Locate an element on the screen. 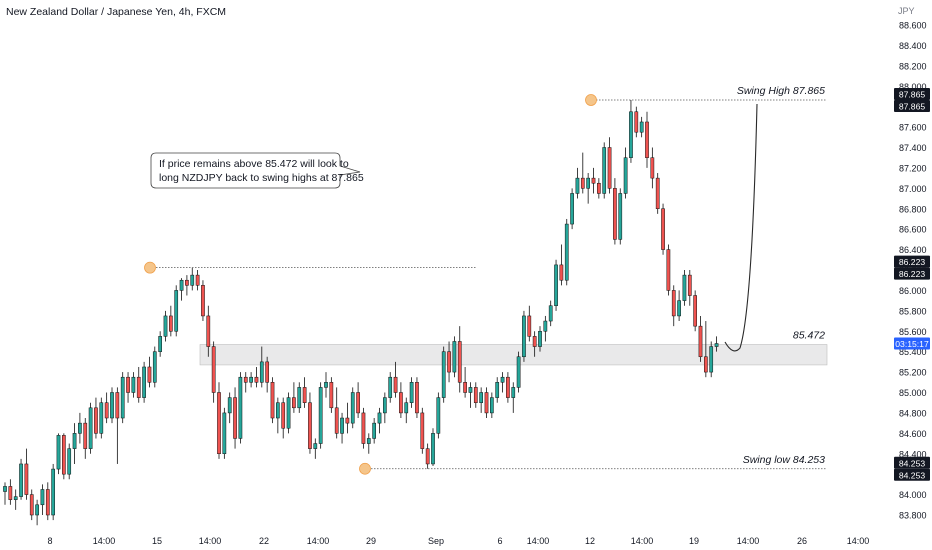  price-tag-label: 86.223 is located at coordinates (912, 262).